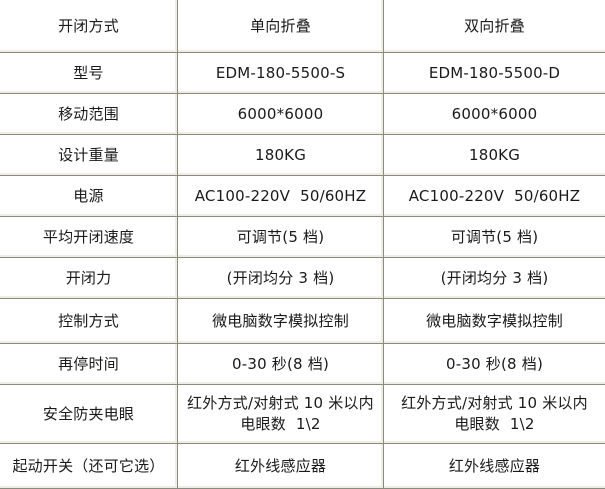 This screenshot has height=489, width=605. What do you see at coordinates (281, 196) in the screenshot?
I see `cell-single-power-supply: AC100-220V 50/60HZ` at bounding box center [281, 196].